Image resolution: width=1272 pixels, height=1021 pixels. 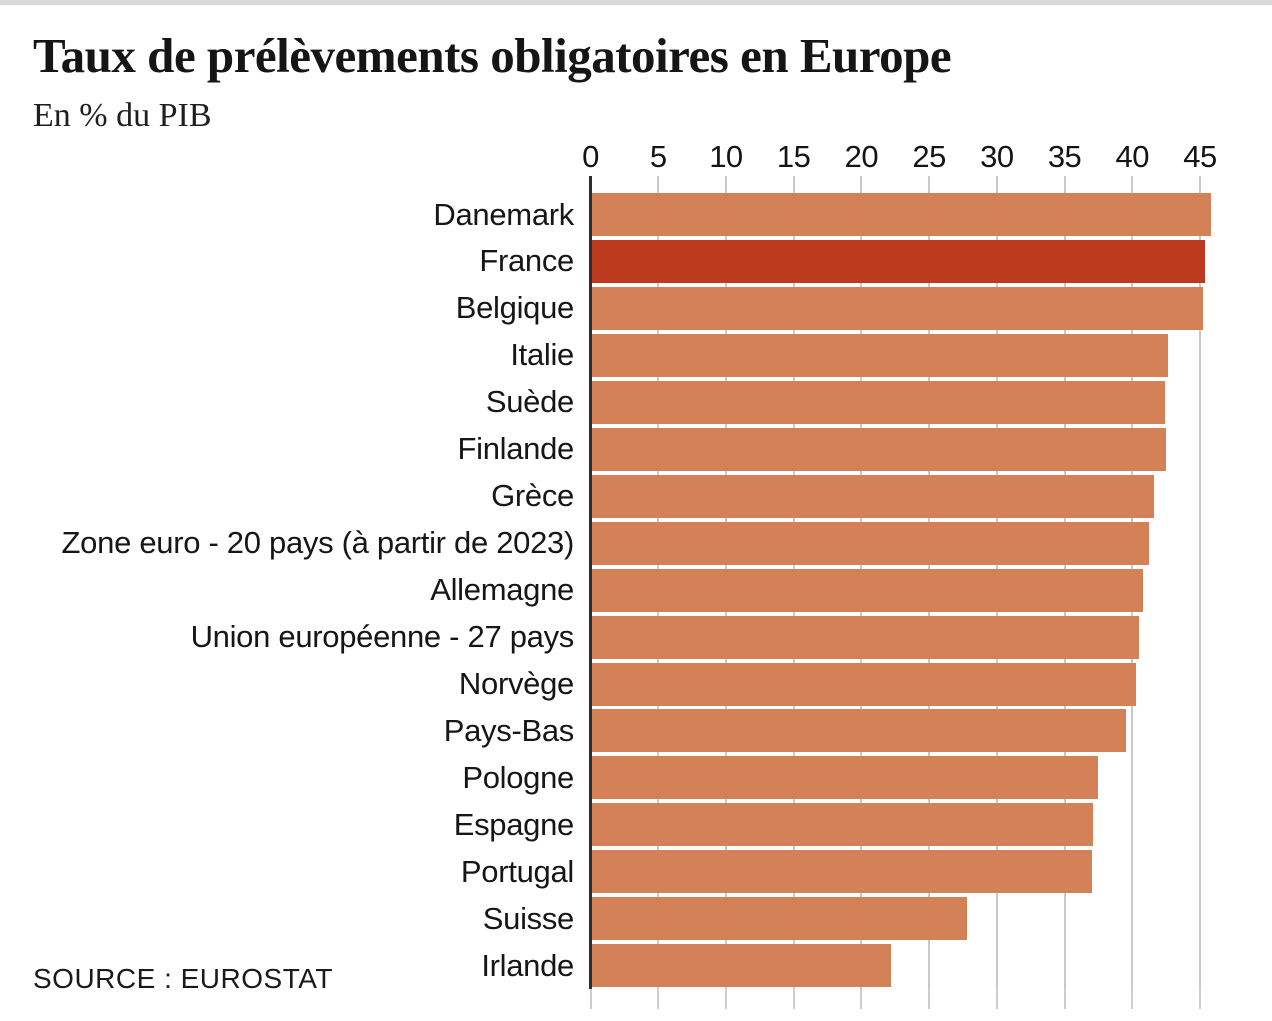 What do you see at coordinates (528, 918) in the screenshot?
I see `category-label: Suisse` at bounding box center [528, 918].